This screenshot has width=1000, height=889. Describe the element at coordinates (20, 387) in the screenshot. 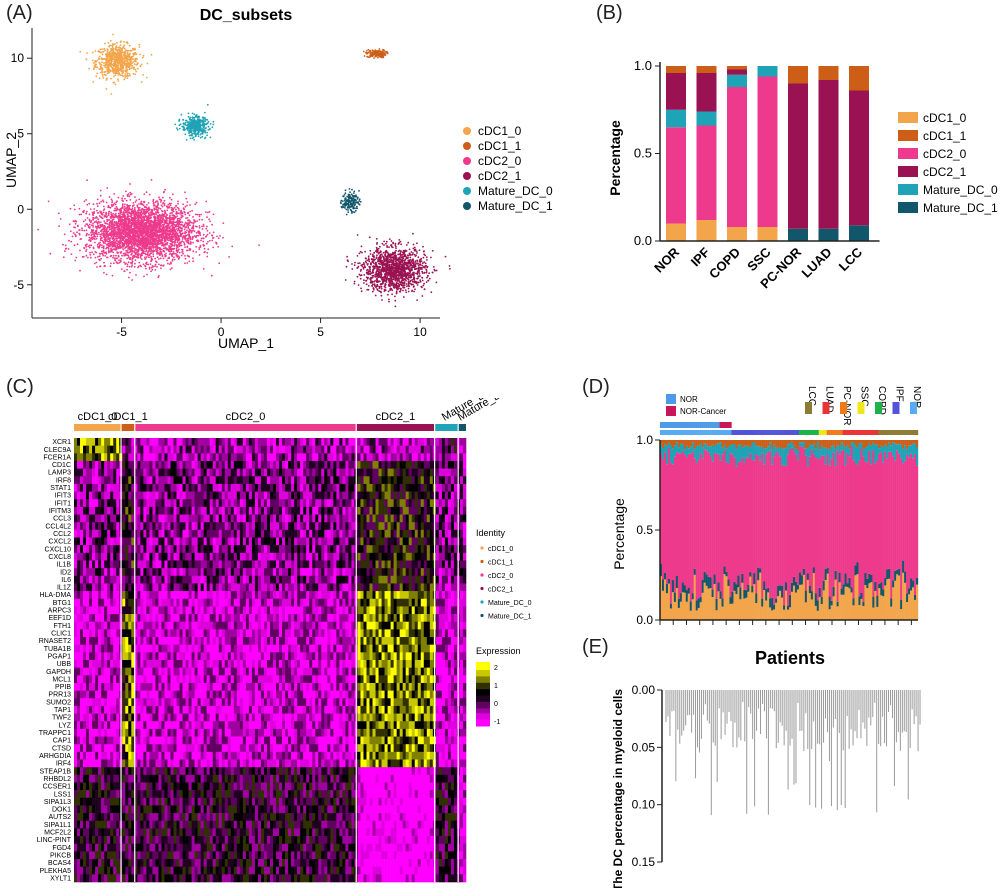

I see `panel-label-c: (C)` at that location.